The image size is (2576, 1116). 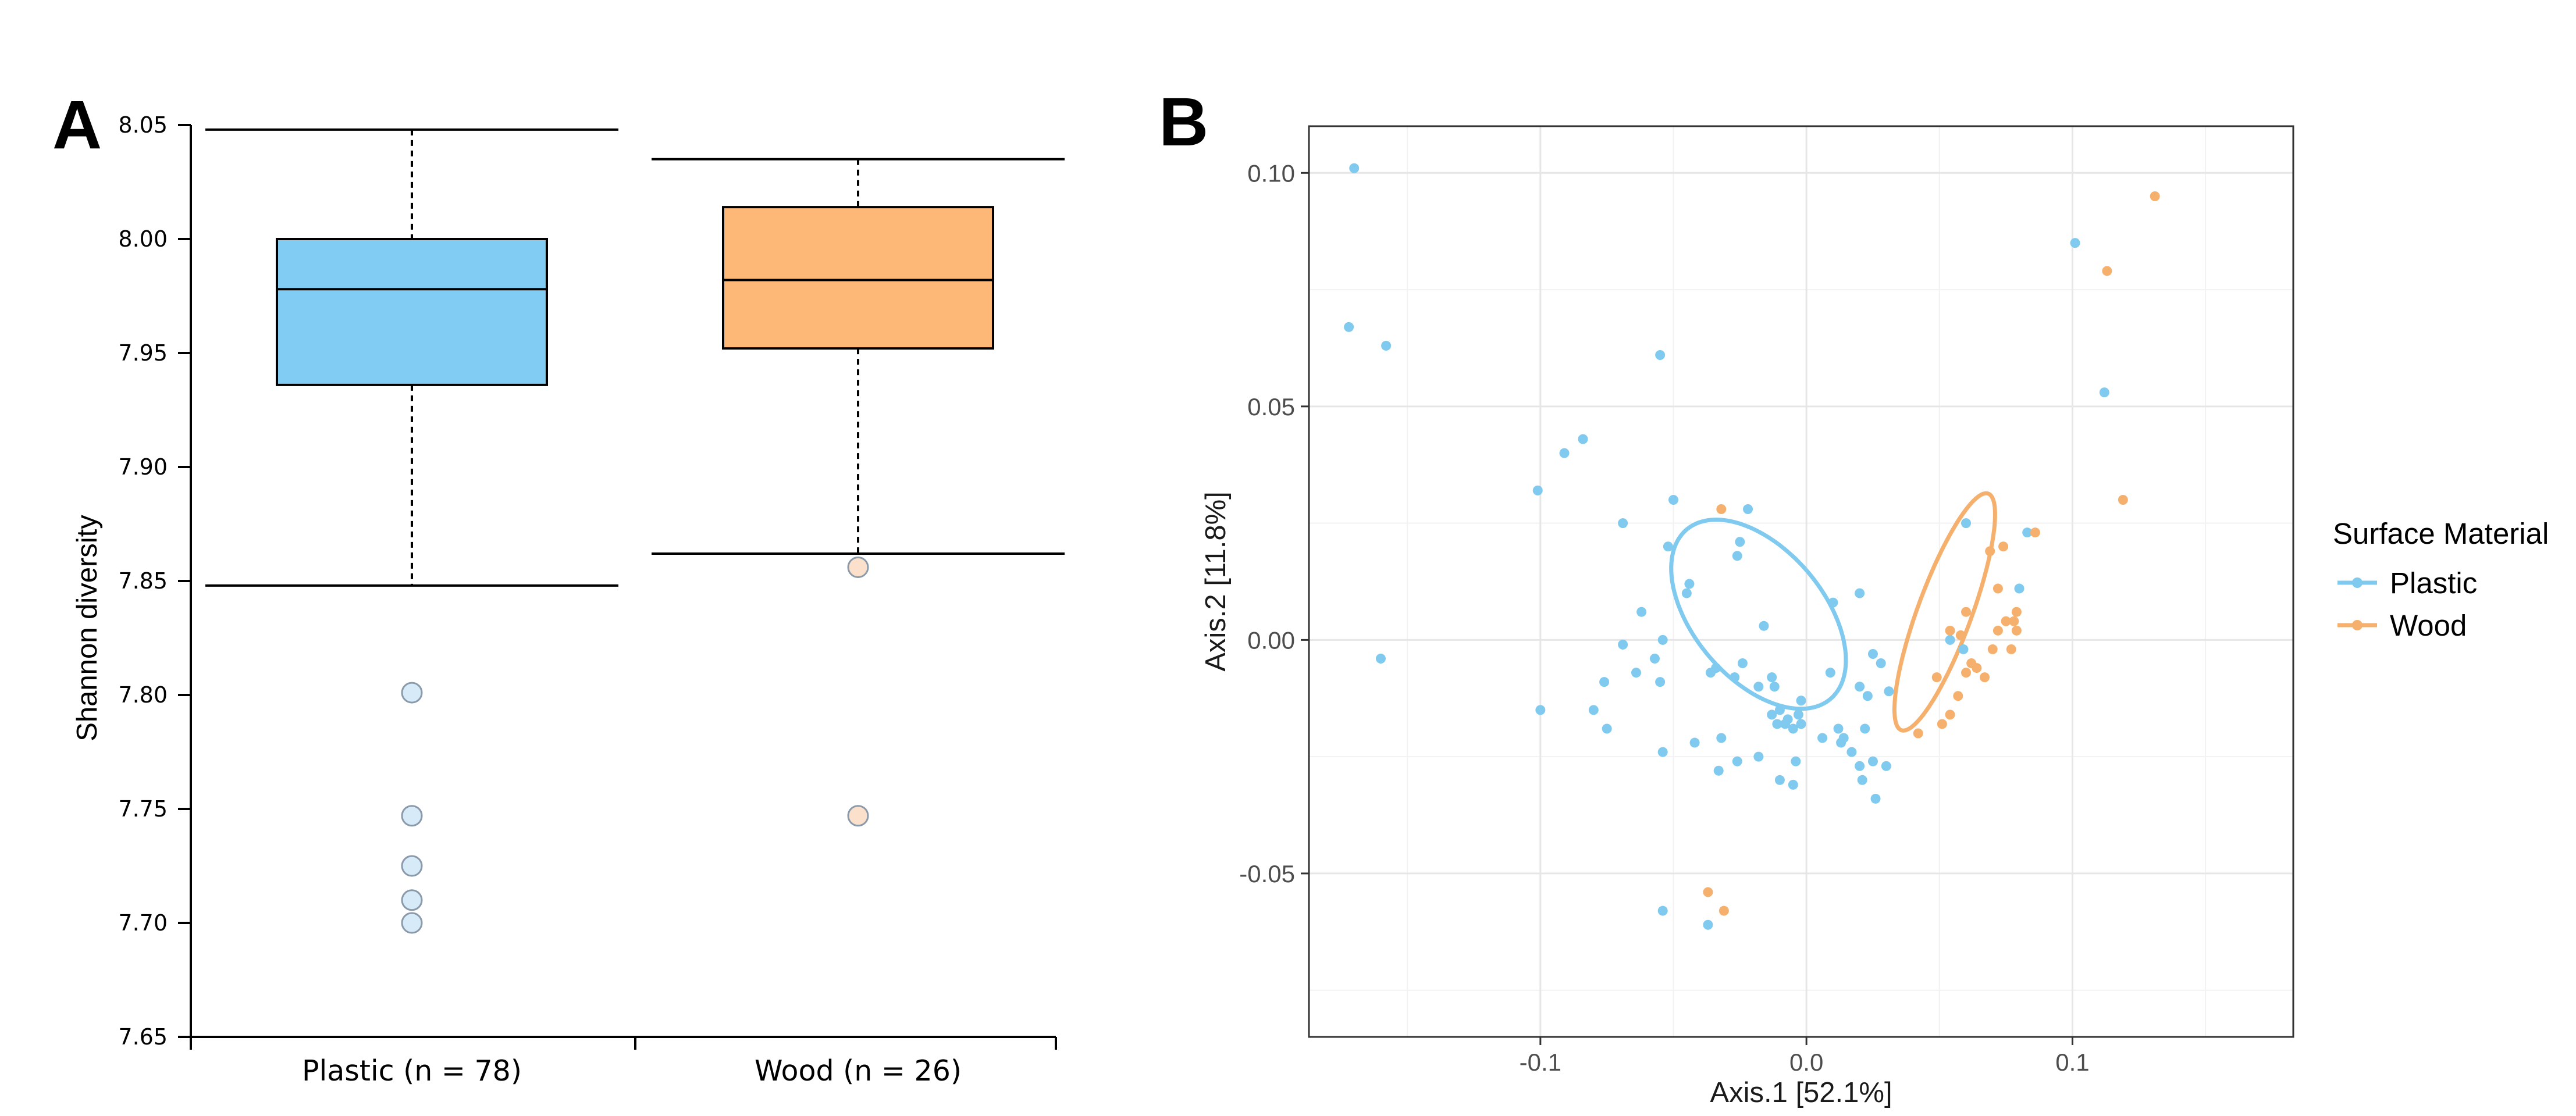 I want to click on box-plastic: Plastic (n = 78), so click(x=411, y=608).